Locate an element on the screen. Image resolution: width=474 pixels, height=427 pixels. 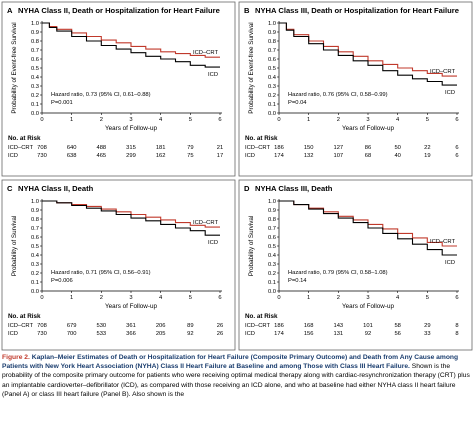
series-label: ICD–CRT is located at coordinates (442, 242).